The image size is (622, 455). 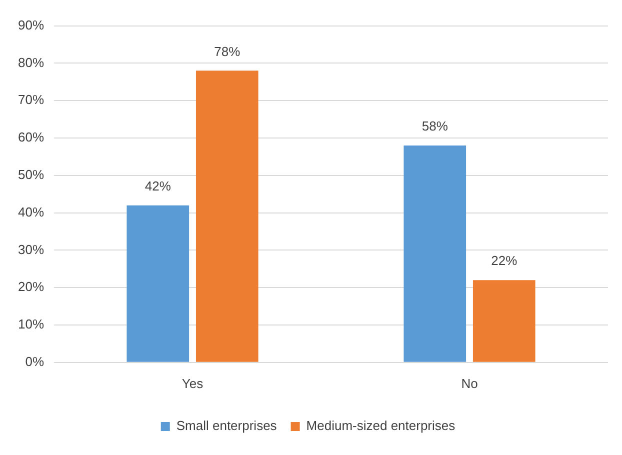 I want to click on legend-label: Medium-sized enterprises, so click(x=381, y=426).